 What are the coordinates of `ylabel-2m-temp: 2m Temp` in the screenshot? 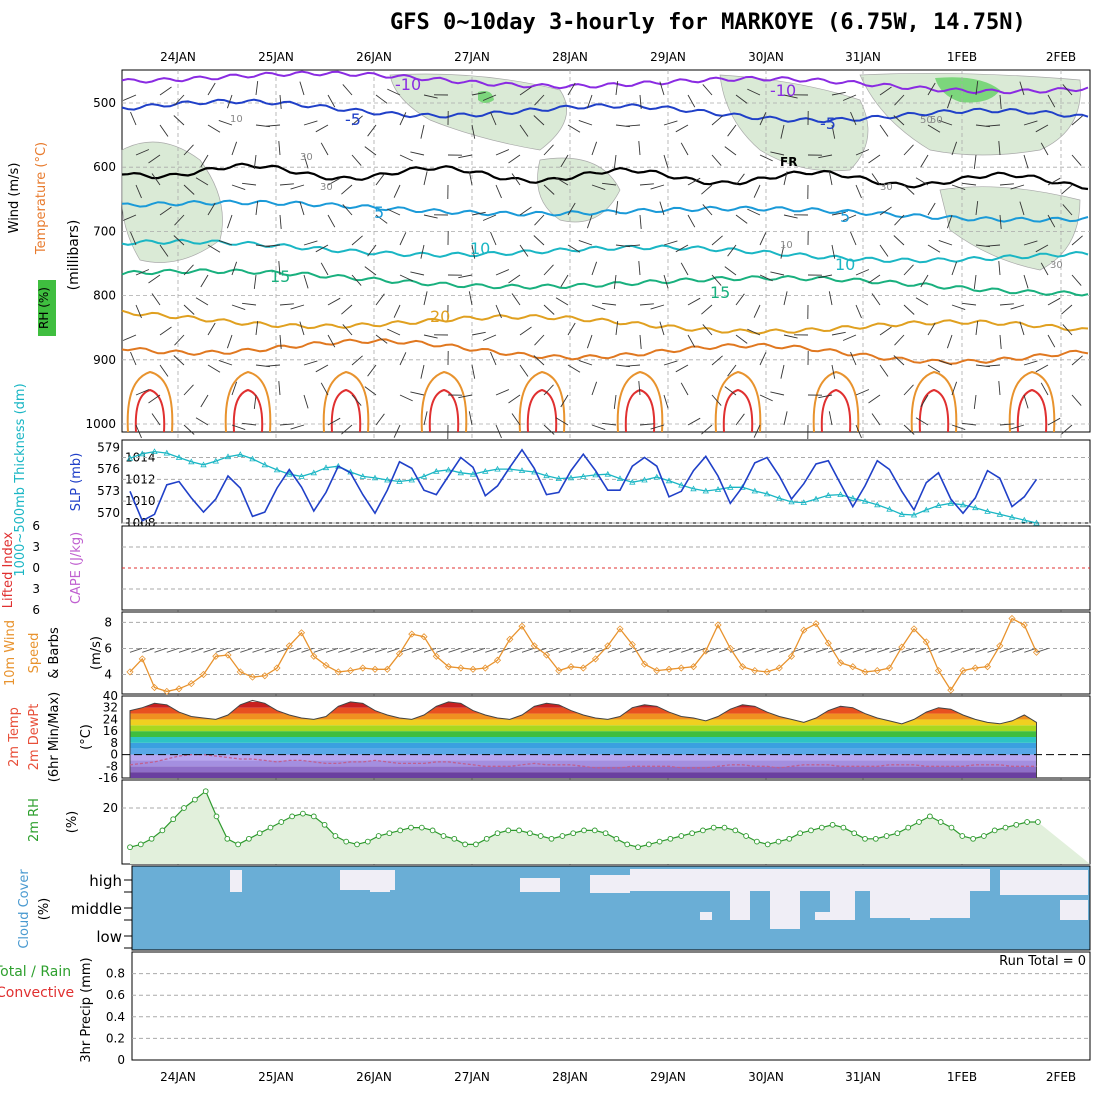 It's located at (14, 737).